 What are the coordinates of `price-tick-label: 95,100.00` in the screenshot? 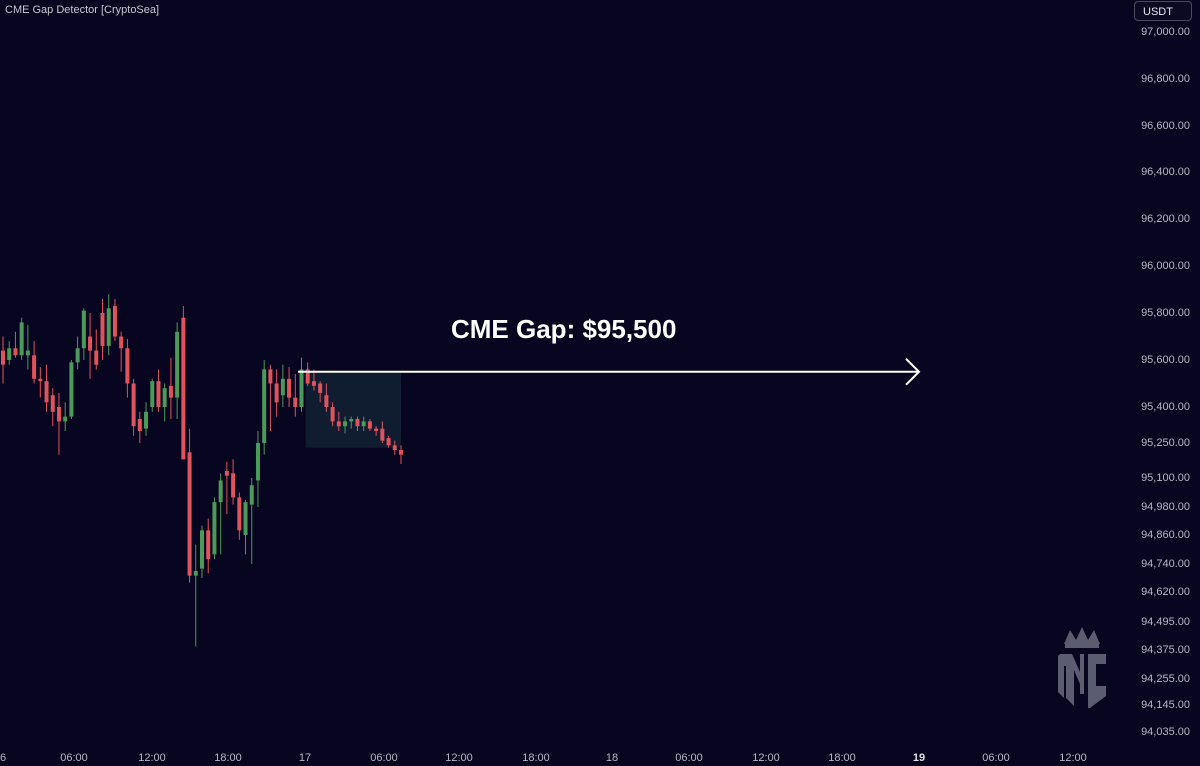 It's located at (1165, 478).